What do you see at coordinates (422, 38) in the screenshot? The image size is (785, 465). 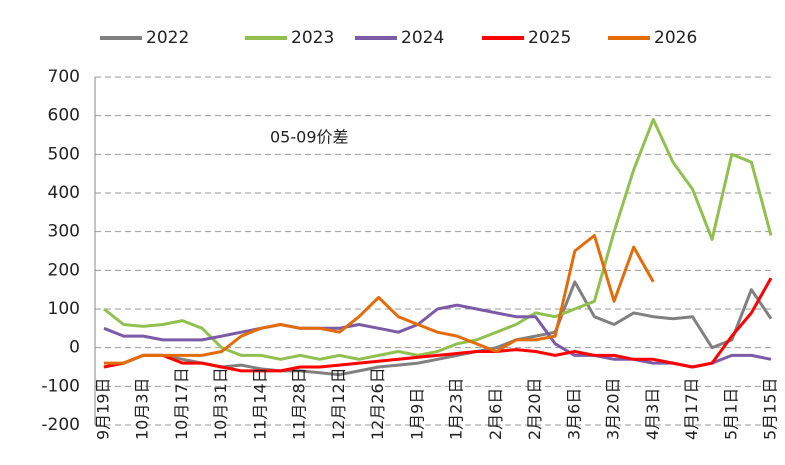 I see `legend-label: 2024` at bounding box center [422, 38].